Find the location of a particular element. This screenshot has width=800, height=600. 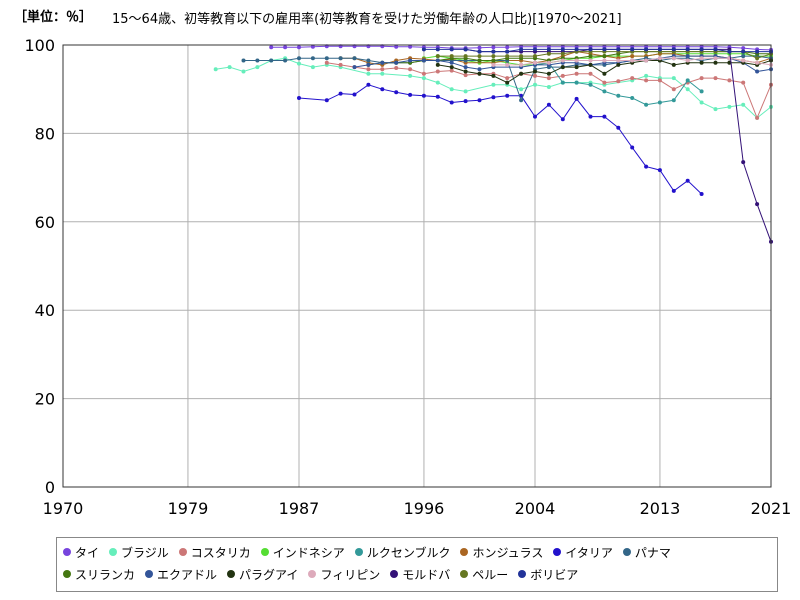

legend-item: パナマ is located at coordinates (646, 552).